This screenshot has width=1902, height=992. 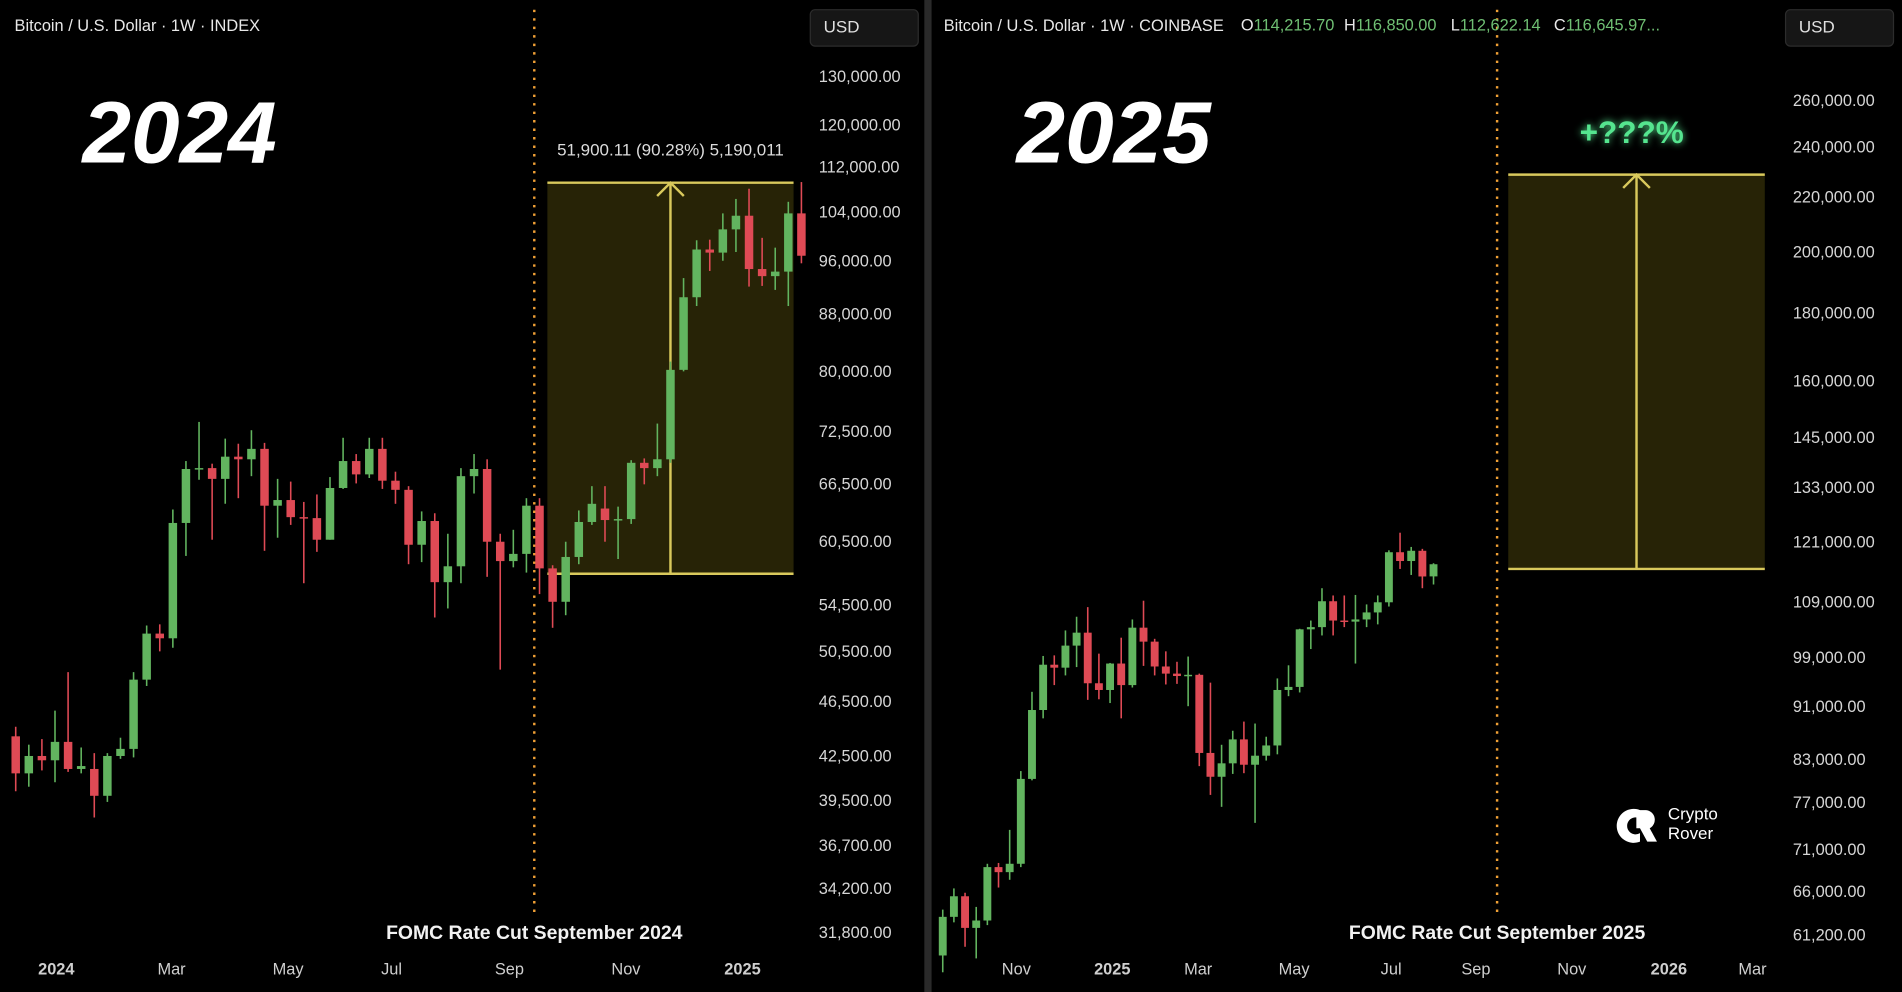 I want to click on y-tick-label: 36,700.00, so click(x=855, y=846).